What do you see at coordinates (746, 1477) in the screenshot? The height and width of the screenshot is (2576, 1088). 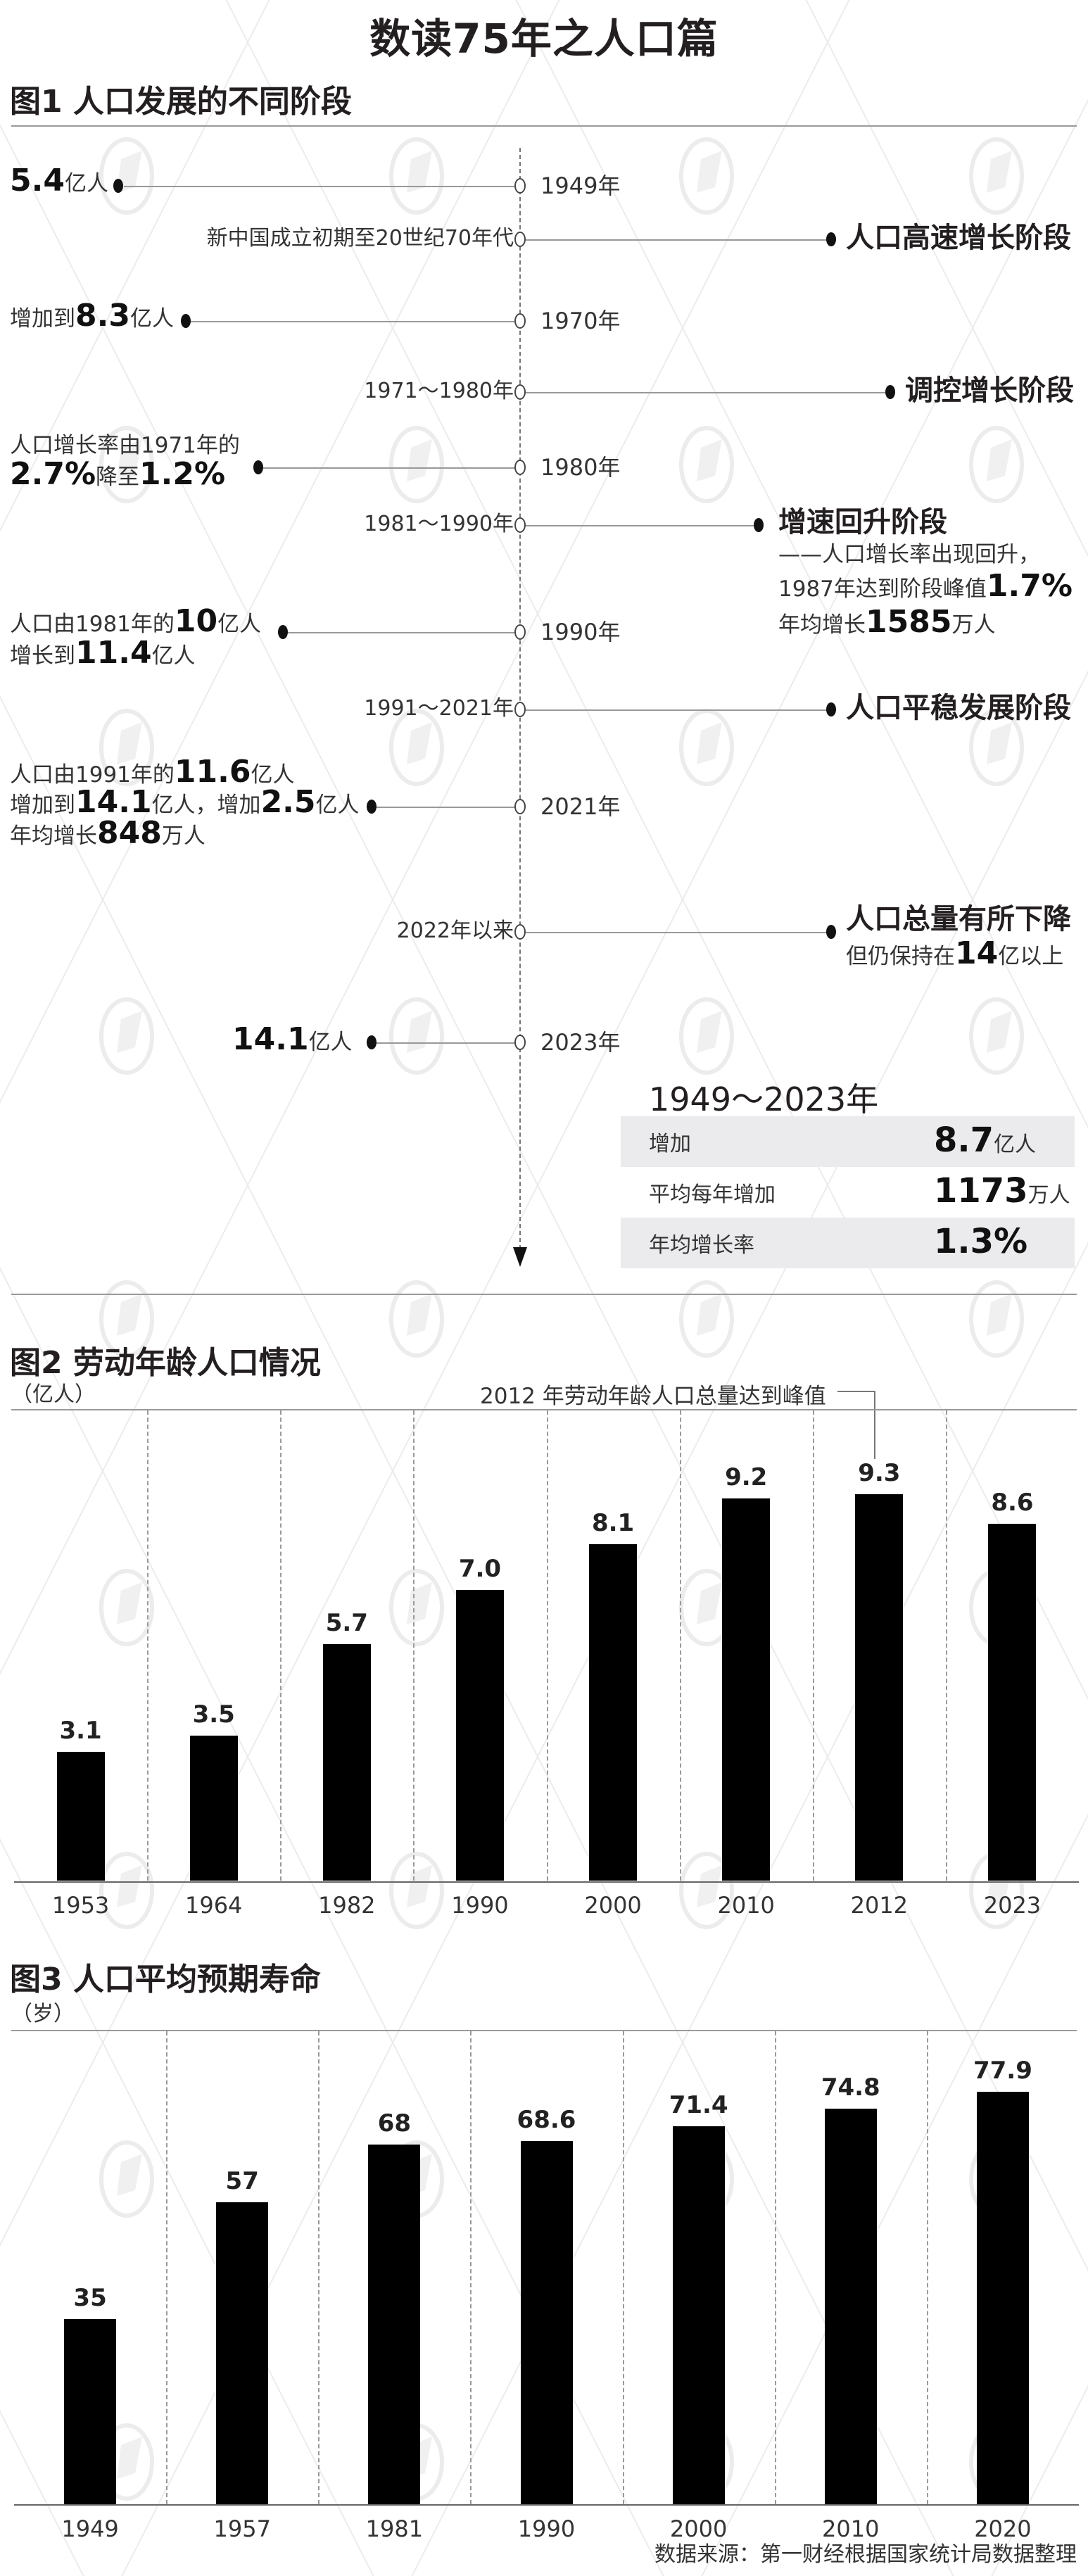 I see `value-label: 9.2` at bounding box center [746, 1477].